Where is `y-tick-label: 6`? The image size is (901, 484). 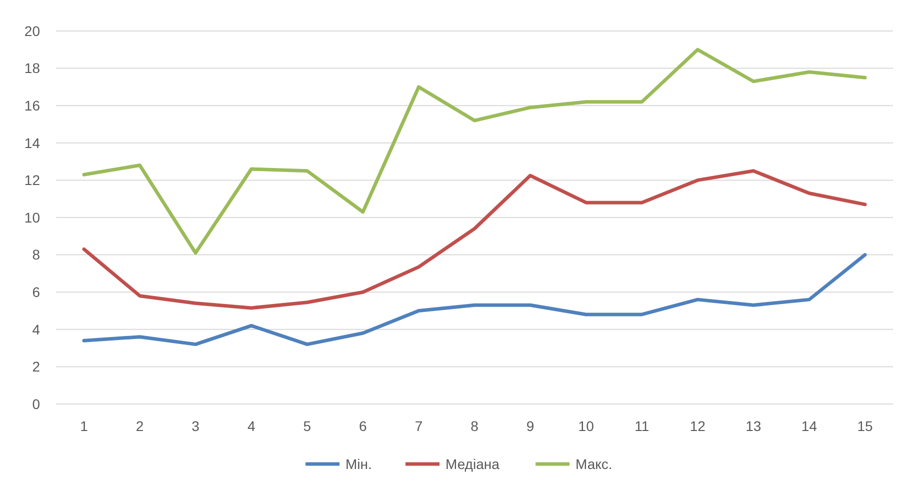 y-tick-label: 6 is located at coordinates (36, 292).